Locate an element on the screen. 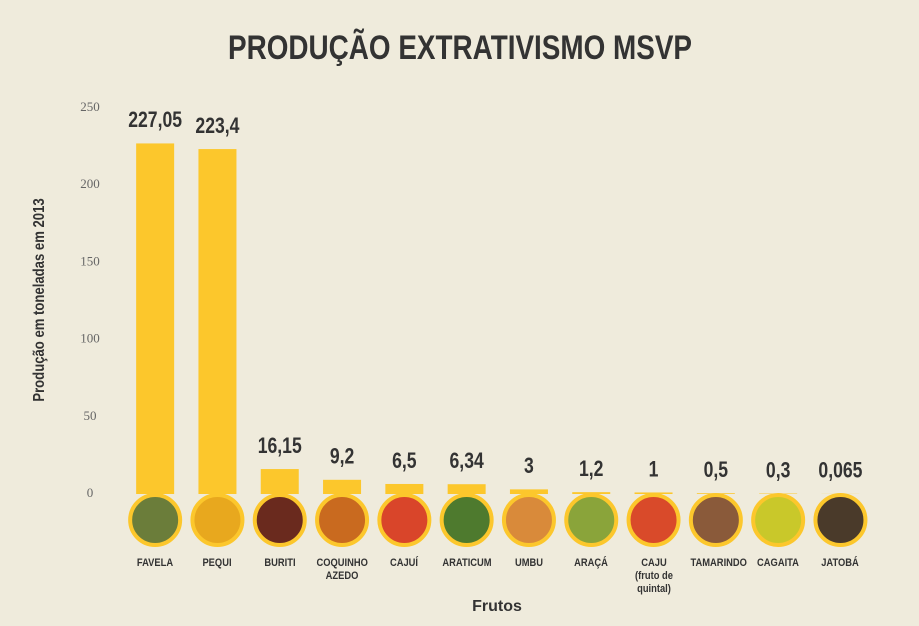 This screenshot has height=626, width=919. y-tick-label: 0 is located at coordinates (90, 492).